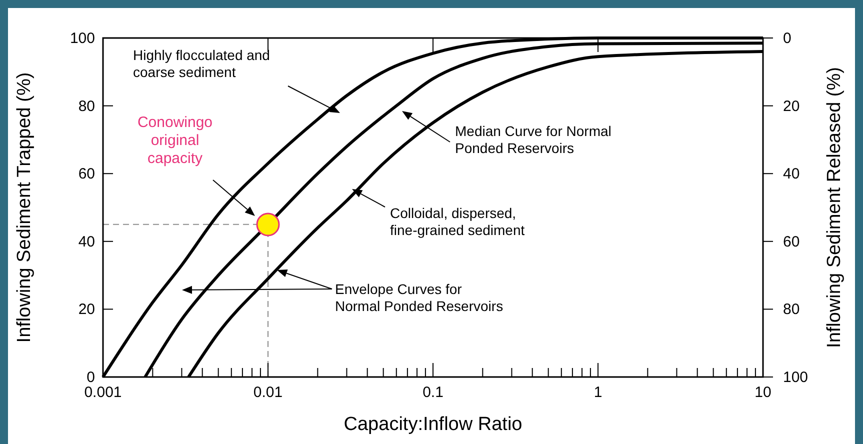 This screenshot has width=863, height=444. I want to click on y-tick-label: 40, so click(86, 241).